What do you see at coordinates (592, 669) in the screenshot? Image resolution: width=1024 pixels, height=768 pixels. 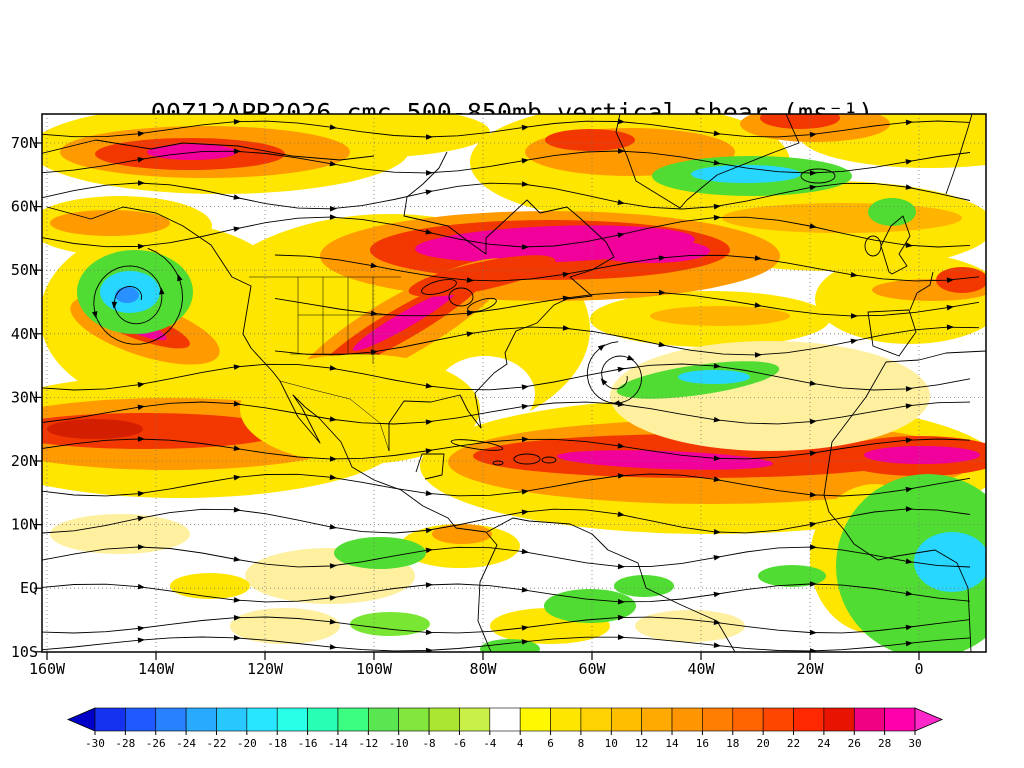 I see `lon-tick-label: 60W` at bounding box center [592, 669].